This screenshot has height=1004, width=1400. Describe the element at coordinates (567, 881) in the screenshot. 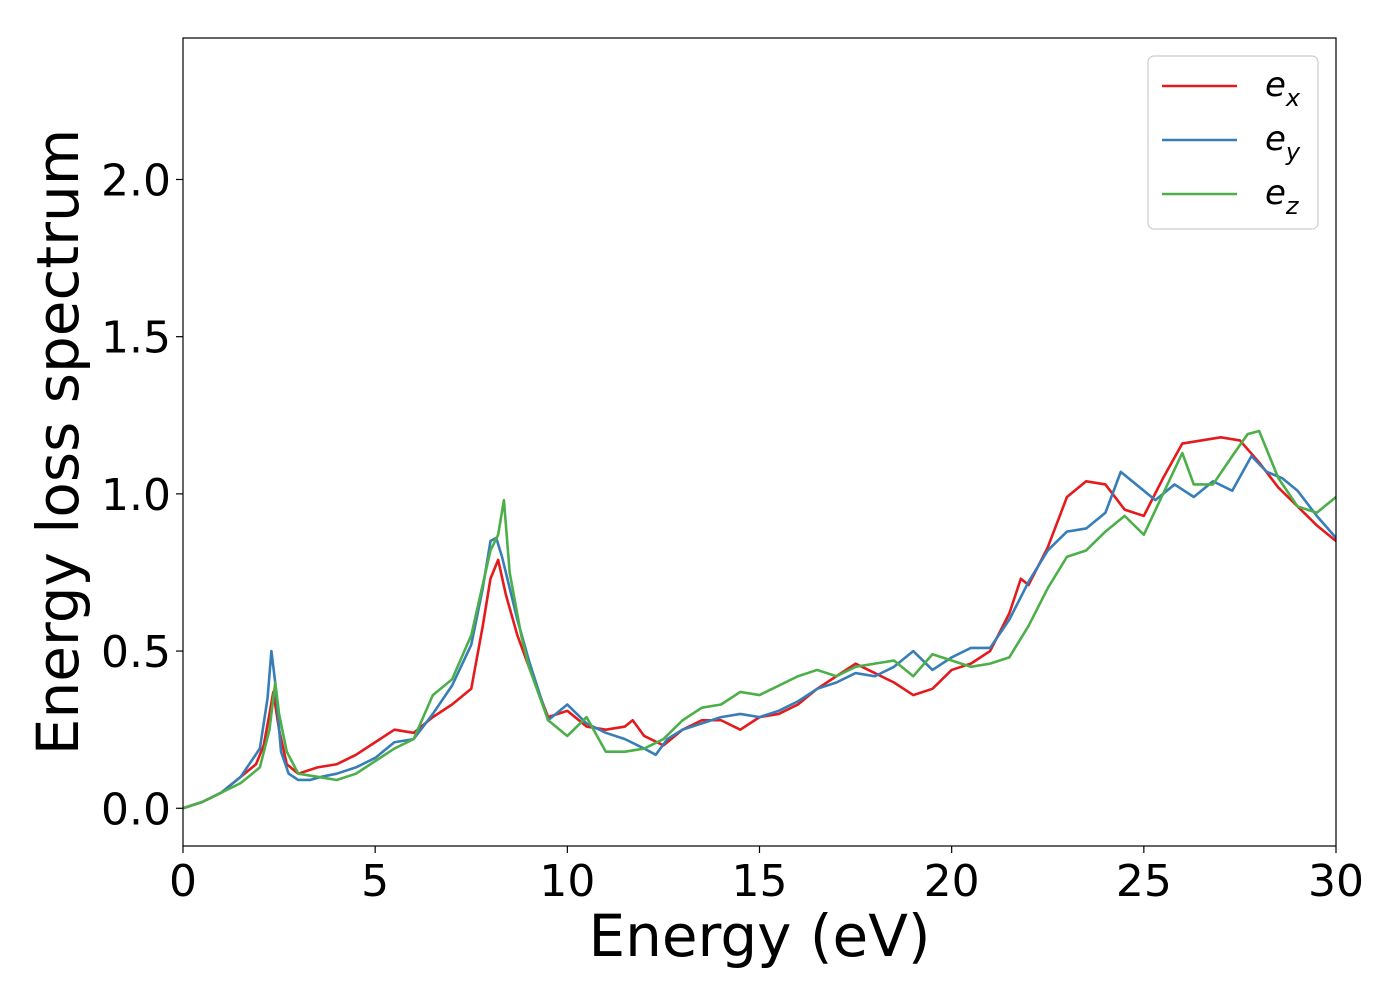

I see `x-tick-label: 10` at that location.